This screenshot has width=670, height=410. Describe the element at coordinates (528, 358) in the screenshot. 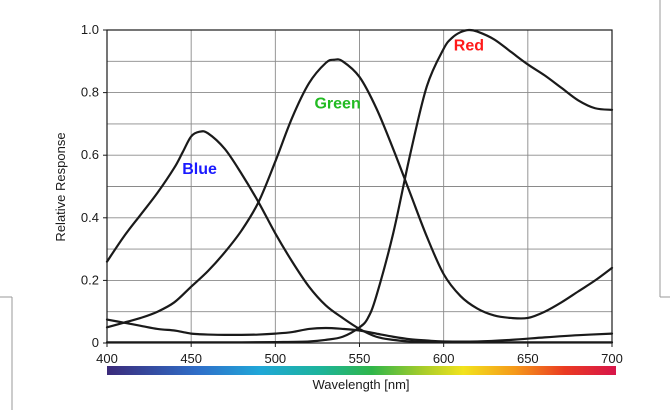

I see `x-tick-label: 650` at that location.